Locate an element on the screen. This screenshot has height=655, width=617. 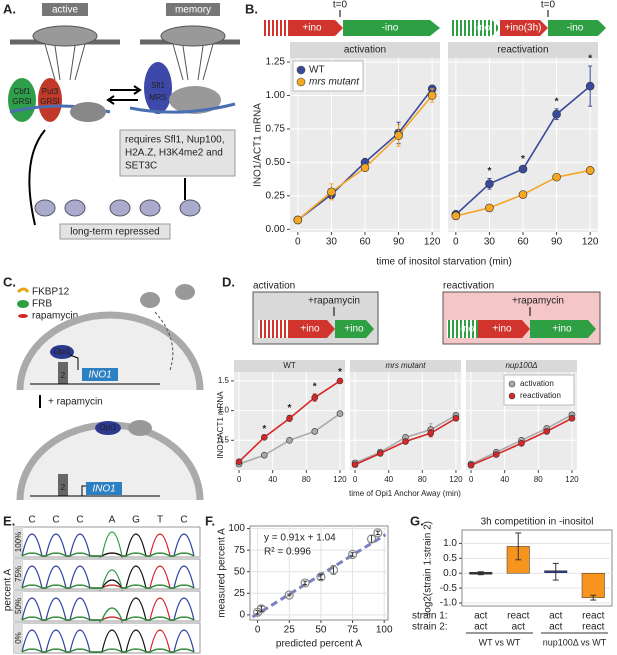
base-letter: G is located at coordinates (136, 520).